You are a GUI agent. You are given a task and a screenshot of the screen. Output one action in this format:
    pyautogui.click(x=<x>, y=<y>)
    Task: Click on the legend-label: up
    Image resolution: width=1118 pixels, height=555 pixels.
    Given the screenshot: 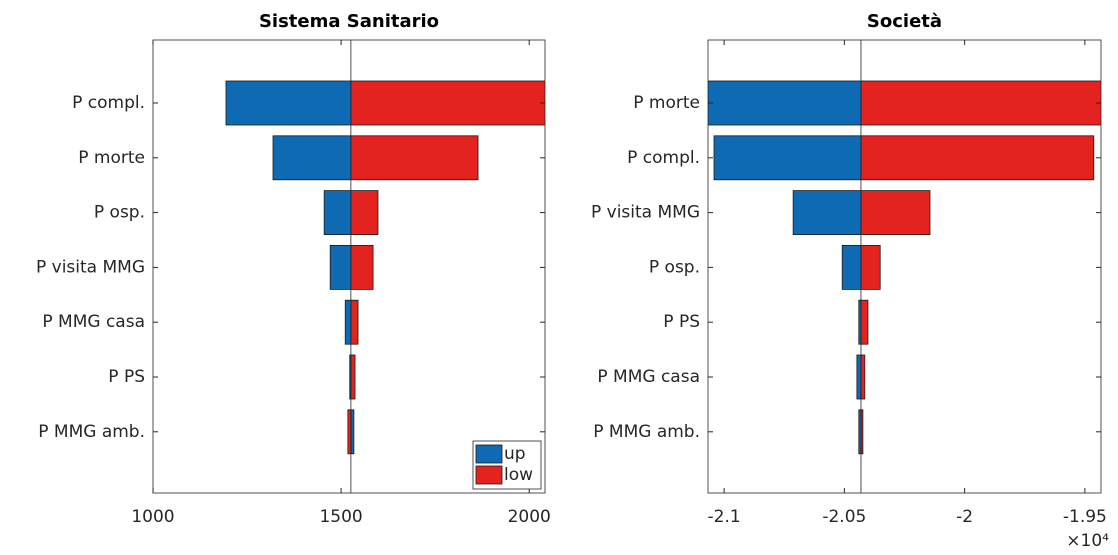 What is the action you would take?
    pyautogui.click(x=515, y=454)
    